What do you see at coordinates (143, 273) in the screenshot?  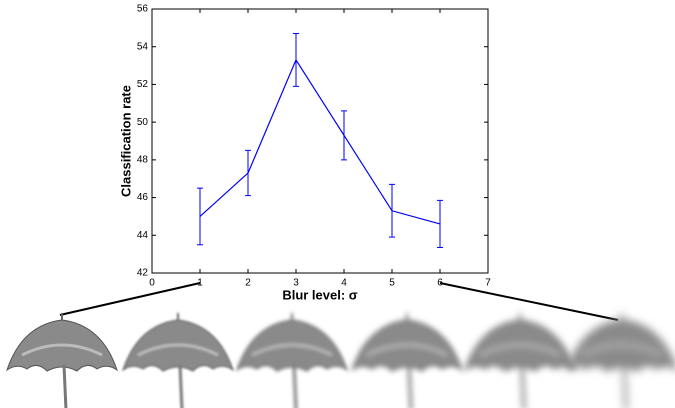 I see `y-tick-label: 42` at bounding box center [143, 273].